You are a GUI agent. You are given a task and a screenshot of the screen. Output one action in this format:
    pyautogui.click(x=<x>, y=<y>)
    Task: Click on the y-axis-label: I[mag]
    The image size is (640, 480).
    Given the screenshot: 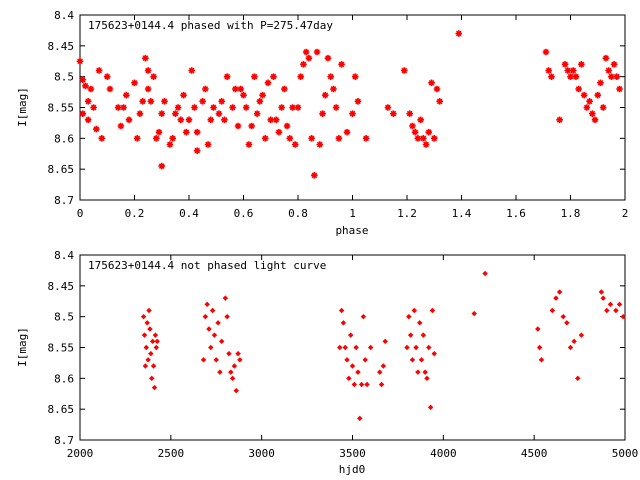 What is the action you would take?
    pyautogui.click(x=22, y=107)
    